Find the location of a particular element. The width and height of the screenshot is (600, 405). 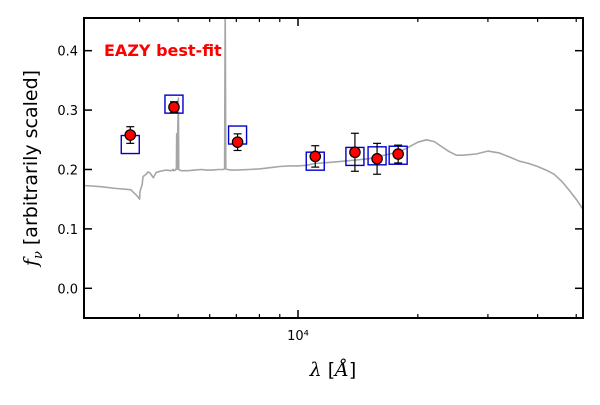

y-tick-label: 0.0 is located at coordinates (67, 289).